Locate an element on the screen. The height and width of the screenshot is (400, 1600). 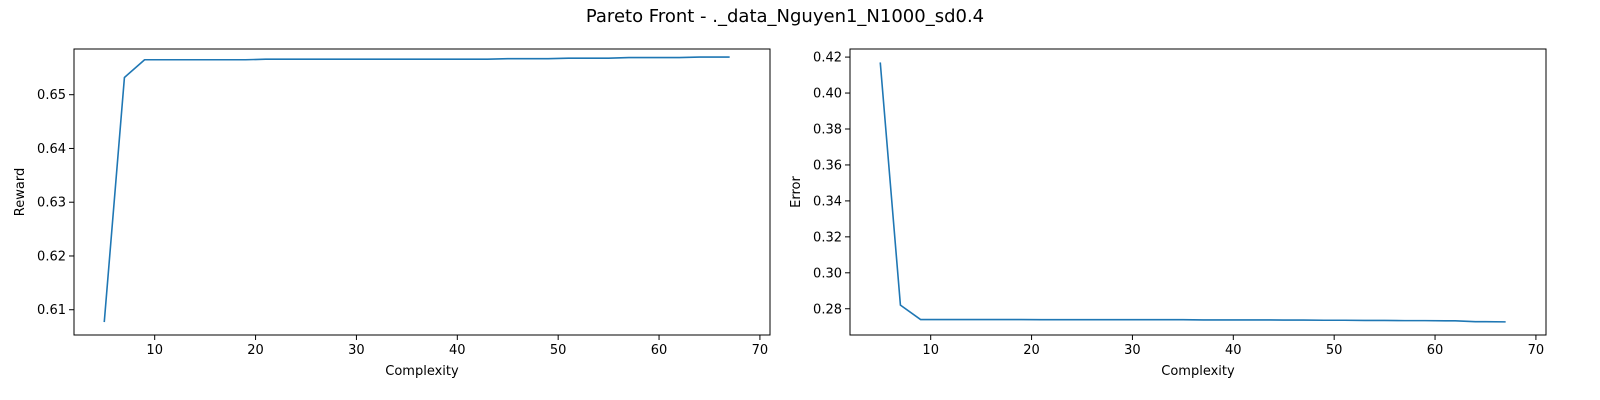
chart-2-x-tick-label: 10 is located at coordinates (930, 350).